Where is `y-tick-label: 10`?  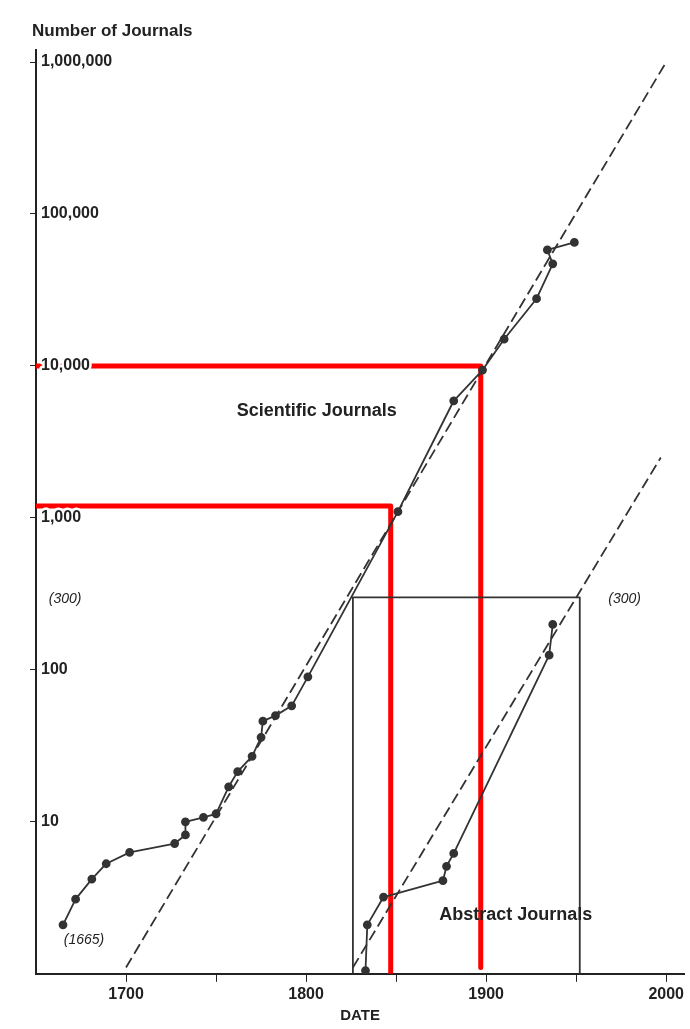
y-tick-label: 10 is located at coordinates (50, 821).